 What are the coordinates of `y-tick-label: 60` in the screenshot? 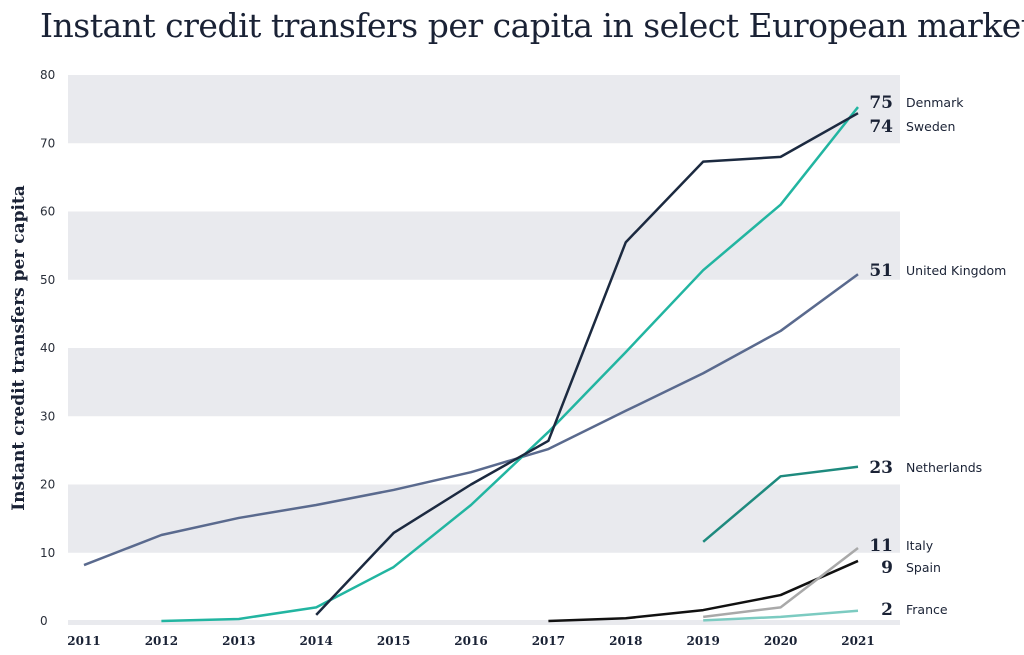 It's located at (47, 212).